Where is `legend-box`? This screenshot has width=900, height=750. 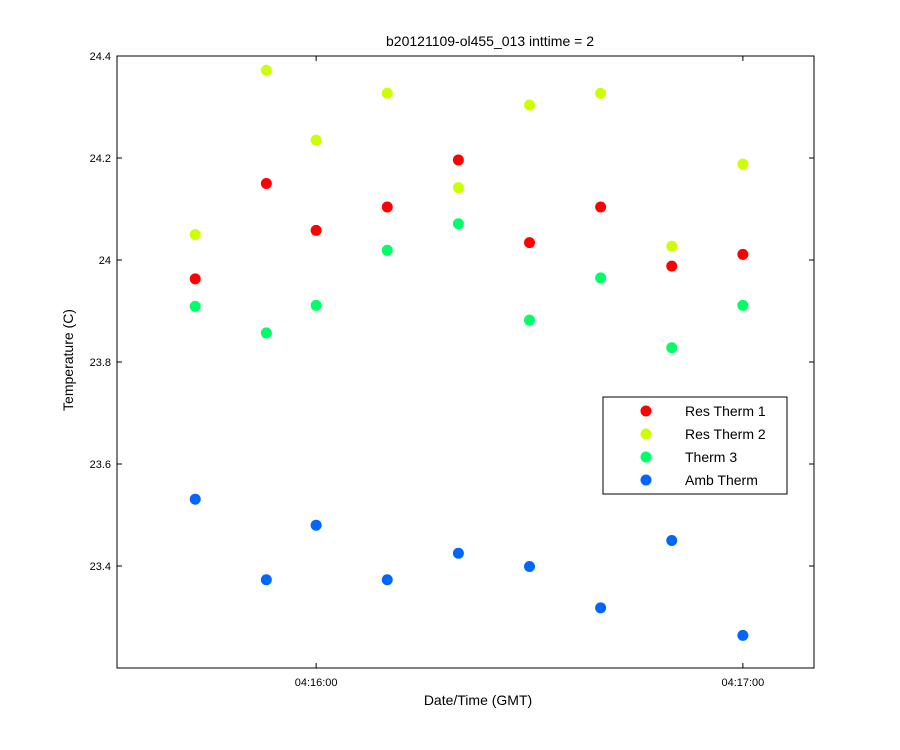 legend-box is located at coordinates (695, 445).